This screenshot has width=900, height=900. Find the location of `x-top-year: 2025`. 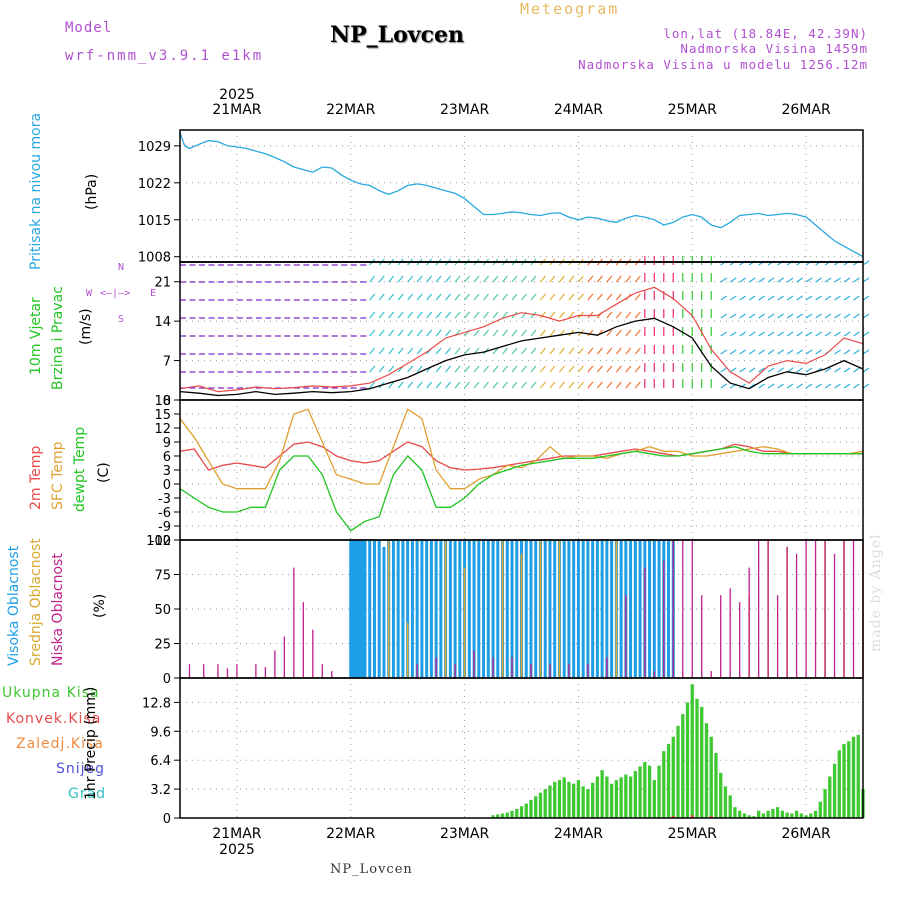

x-top-year: 2025 is located at coordinates (237, 95).